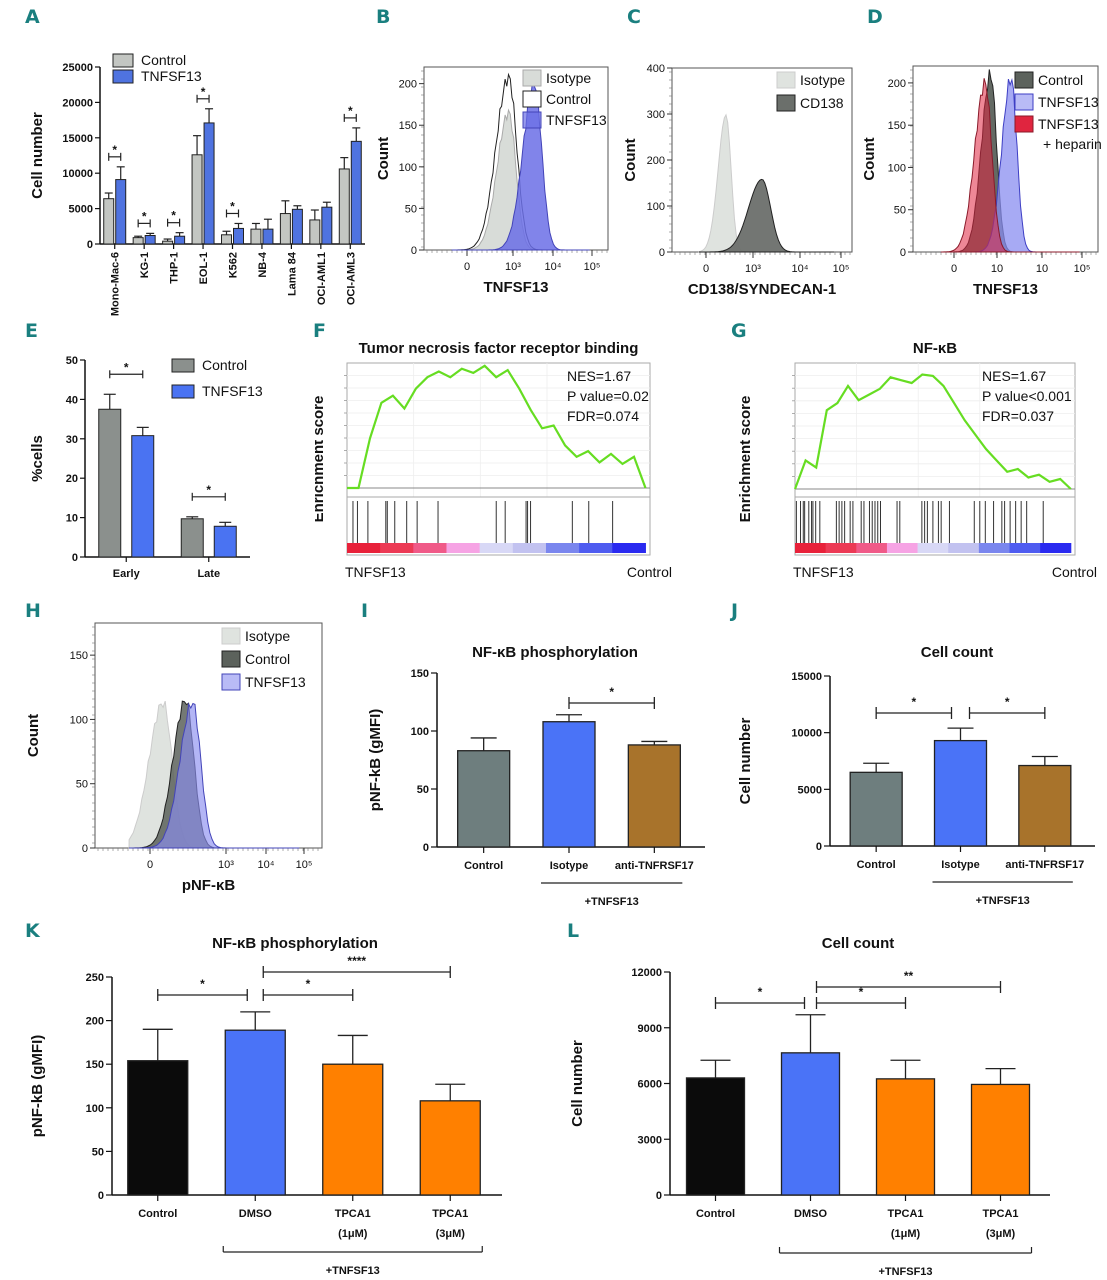 The image size is (1107, 1280). What do you see at coordinates (1001, 1234) in the screenshot?
I see `x-tick-label-line: (3μM)` at bounding box center [1001, 1234].